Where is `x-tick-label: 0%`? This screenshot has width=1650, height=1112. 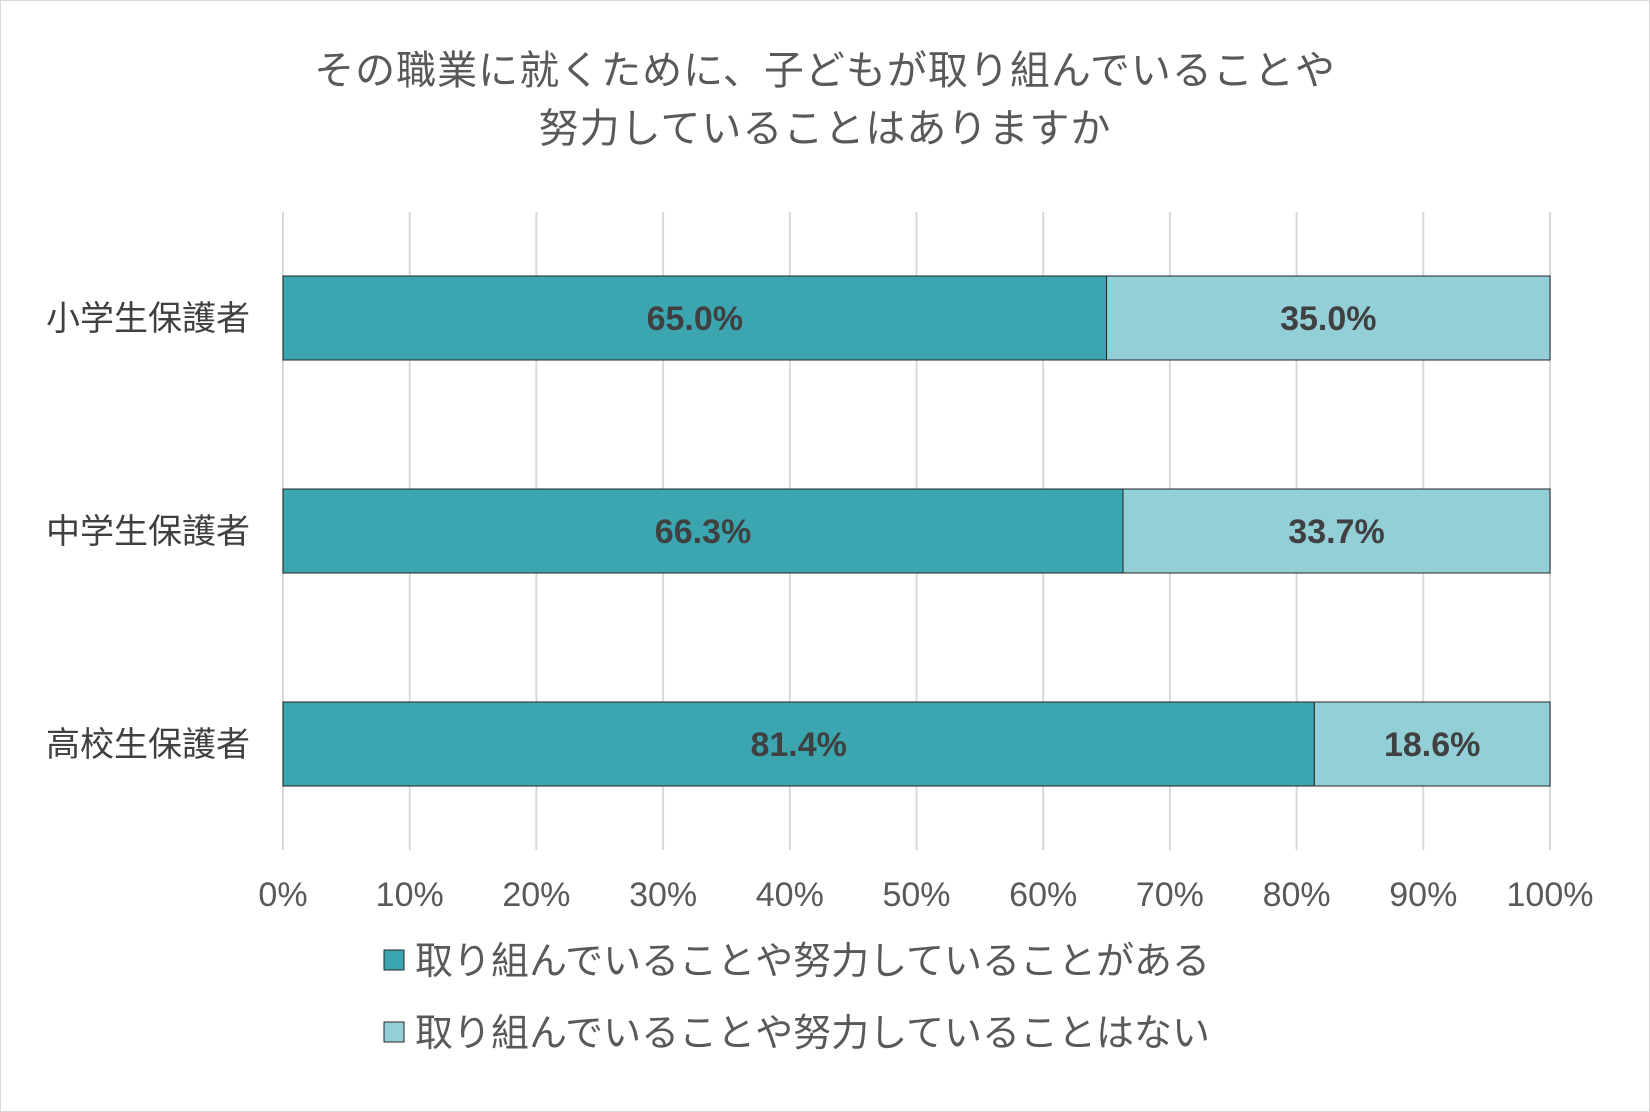 x-tick-label: 0% is located at coordinates (282, 895).